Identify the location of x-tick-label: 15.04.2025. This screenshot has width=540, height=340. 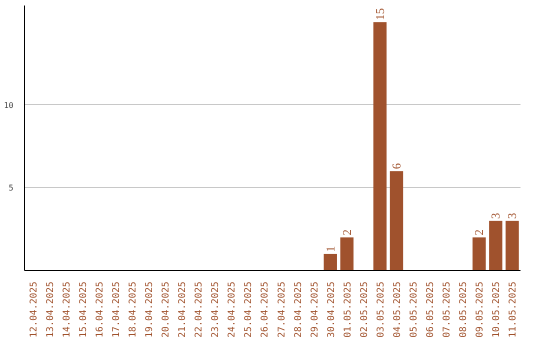
(83, 309).